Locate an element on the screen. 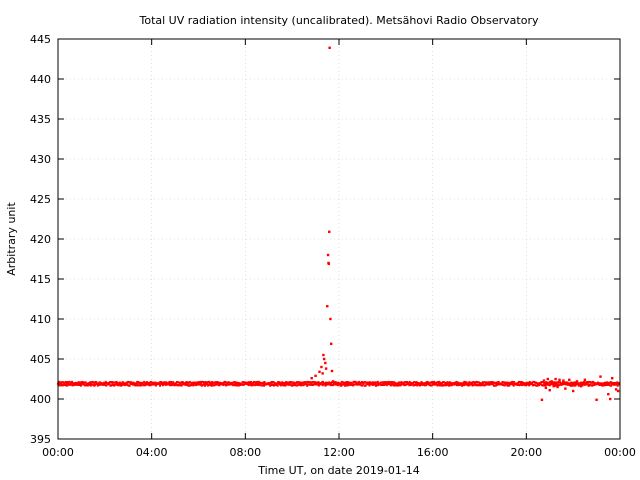 The height and width of the screenshot is (480, 640). y-tick-label: 445 is located at coordinates (40, 39).